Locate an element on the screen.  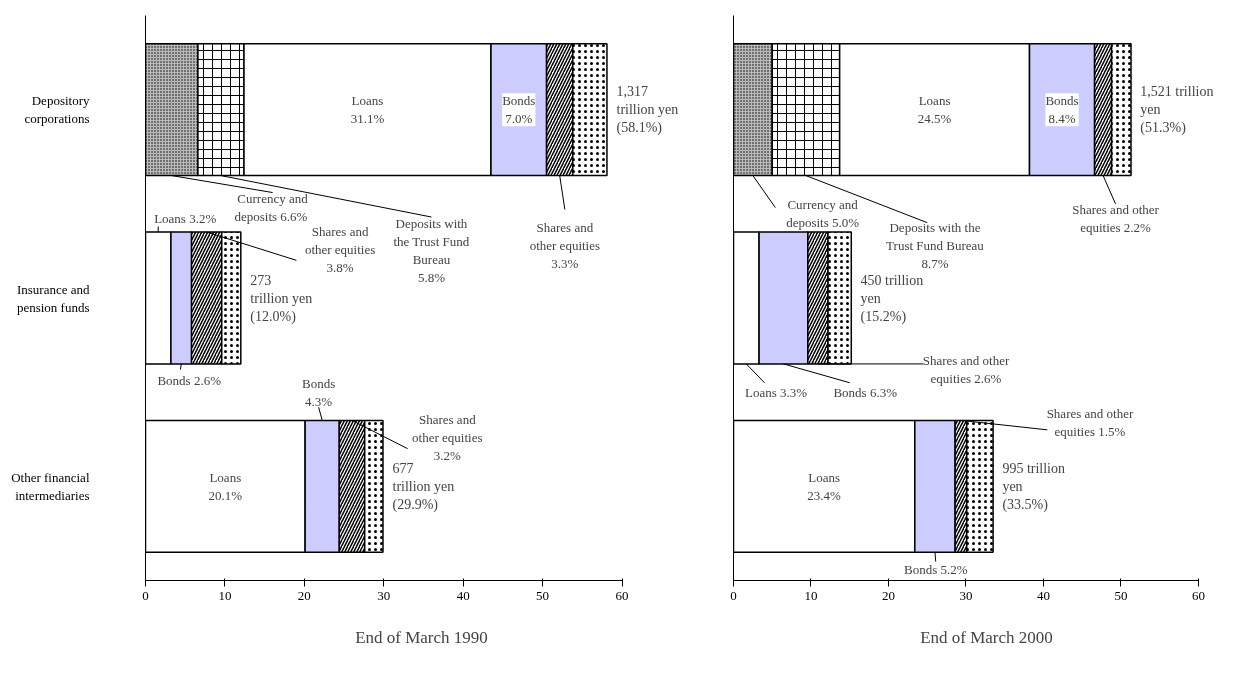
data-label: Deposits with the Trust Fund Bureau 8.7% is located at coordinates (935, 245).